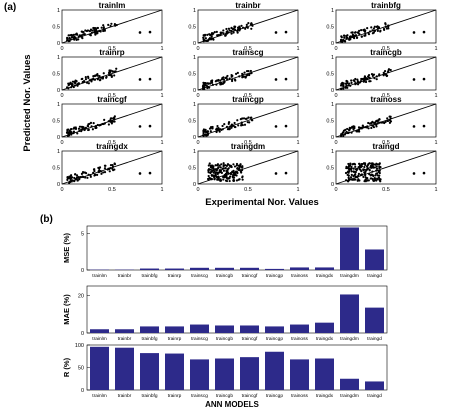  What do you see at coordinates (112, 190) in the screenshot?
I see `x-tick-label: 0.5` at bounding box center [112, 190].